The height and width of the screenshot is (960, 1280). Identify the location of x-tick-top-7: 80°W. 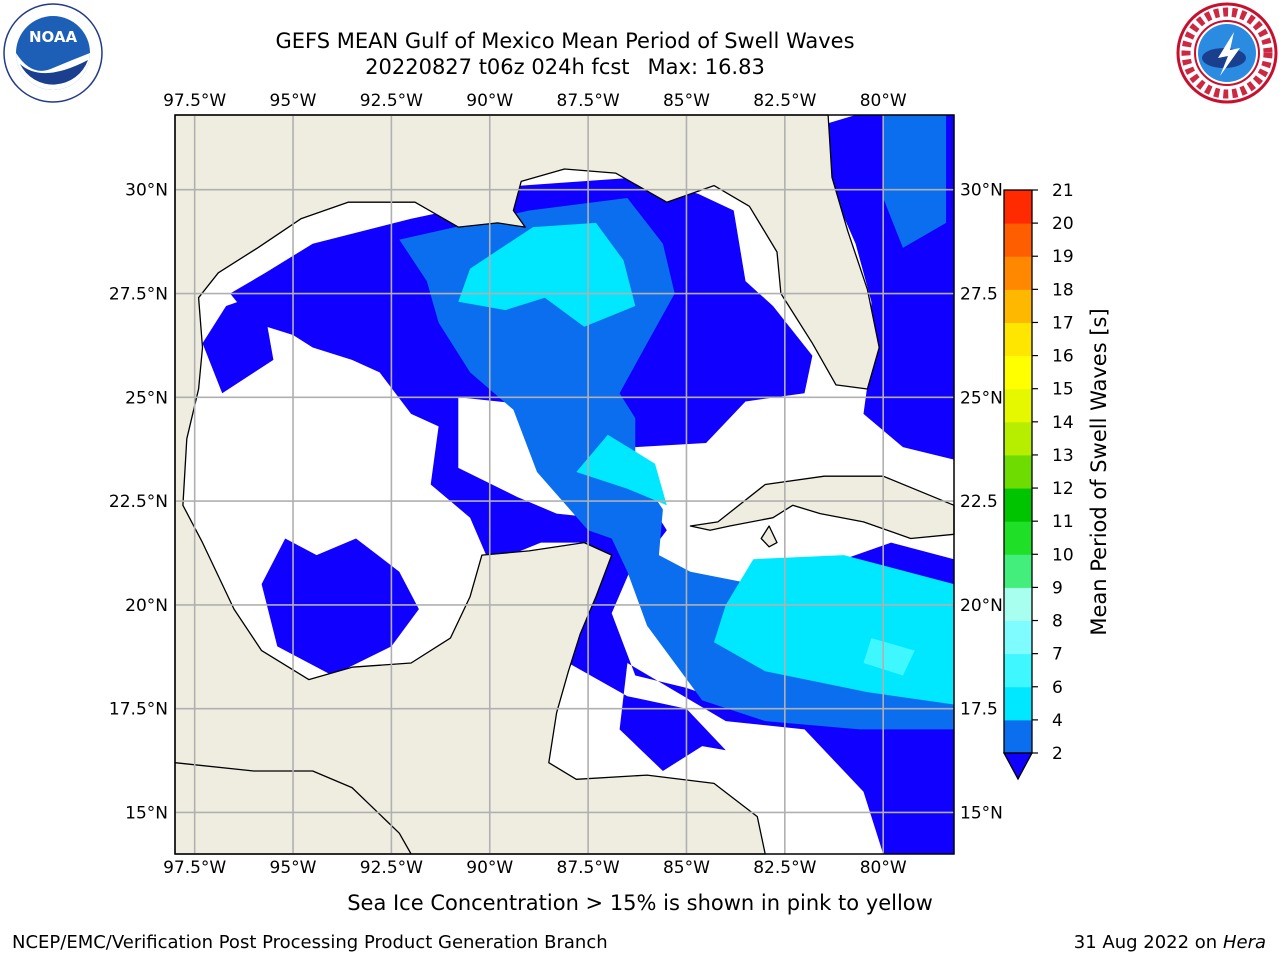
(883, 101).